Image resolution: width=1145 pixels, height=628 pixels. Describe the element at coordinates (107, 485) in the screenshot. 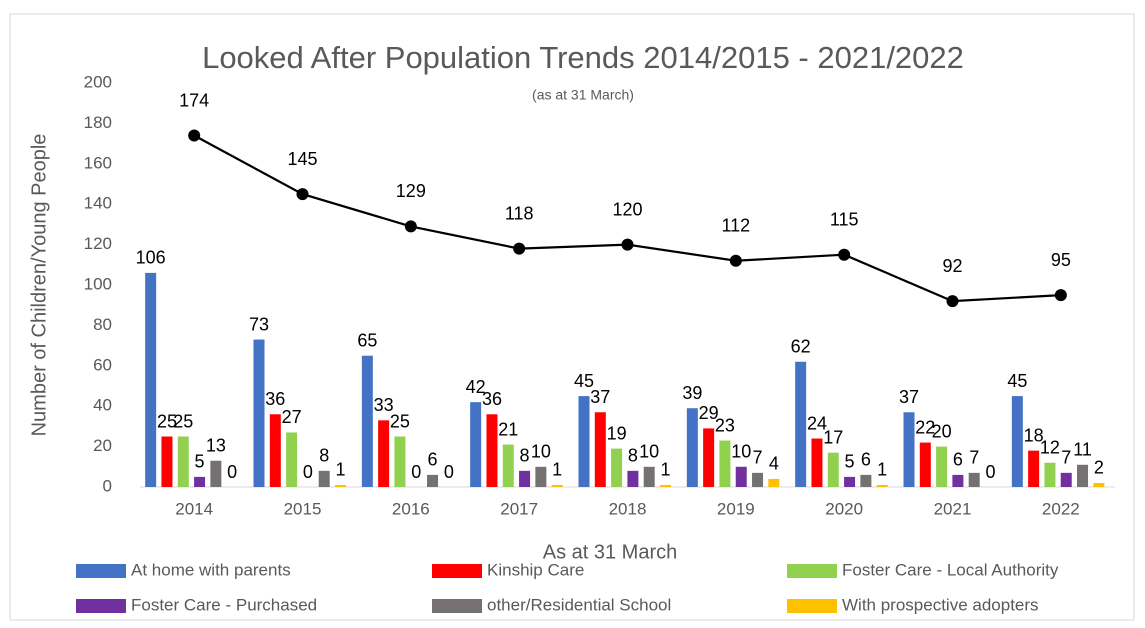

I see `y-tick-label: 0` at that location.